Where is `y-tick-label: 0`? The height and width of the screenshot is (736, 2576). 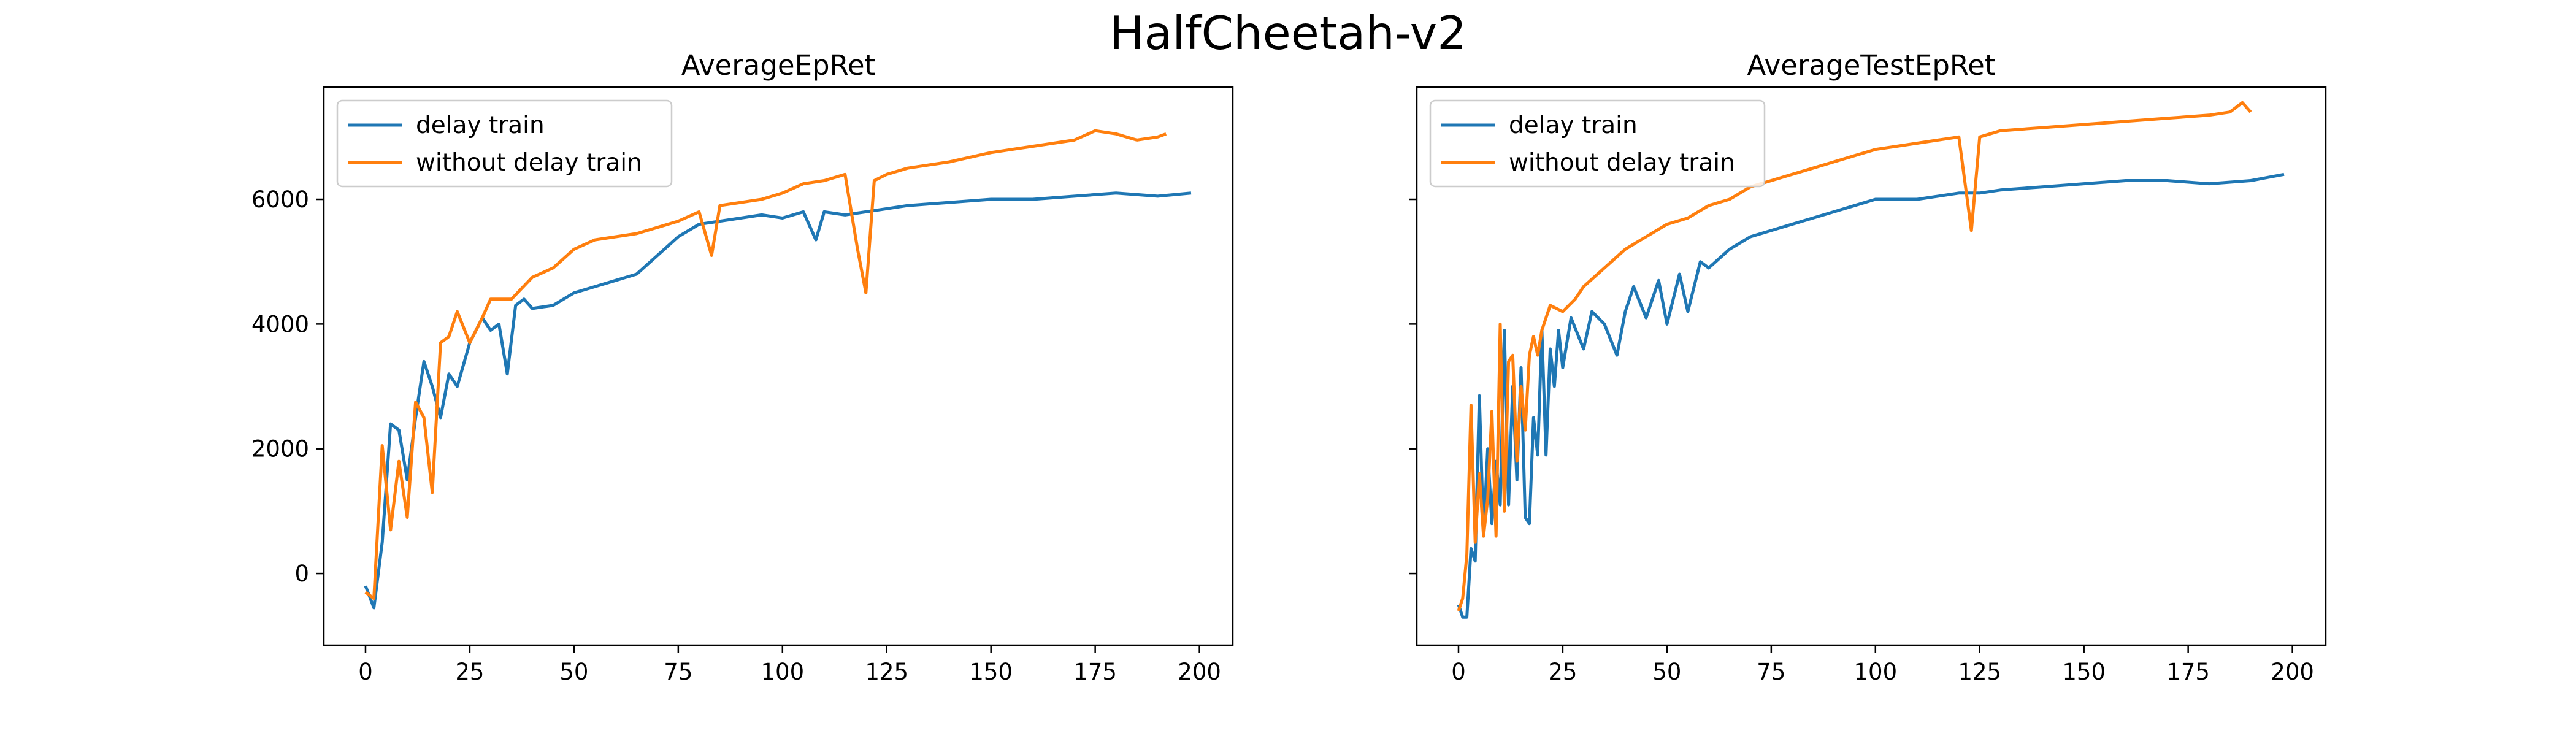
y-tick-label: 0 is located at coordinates (301, 574).